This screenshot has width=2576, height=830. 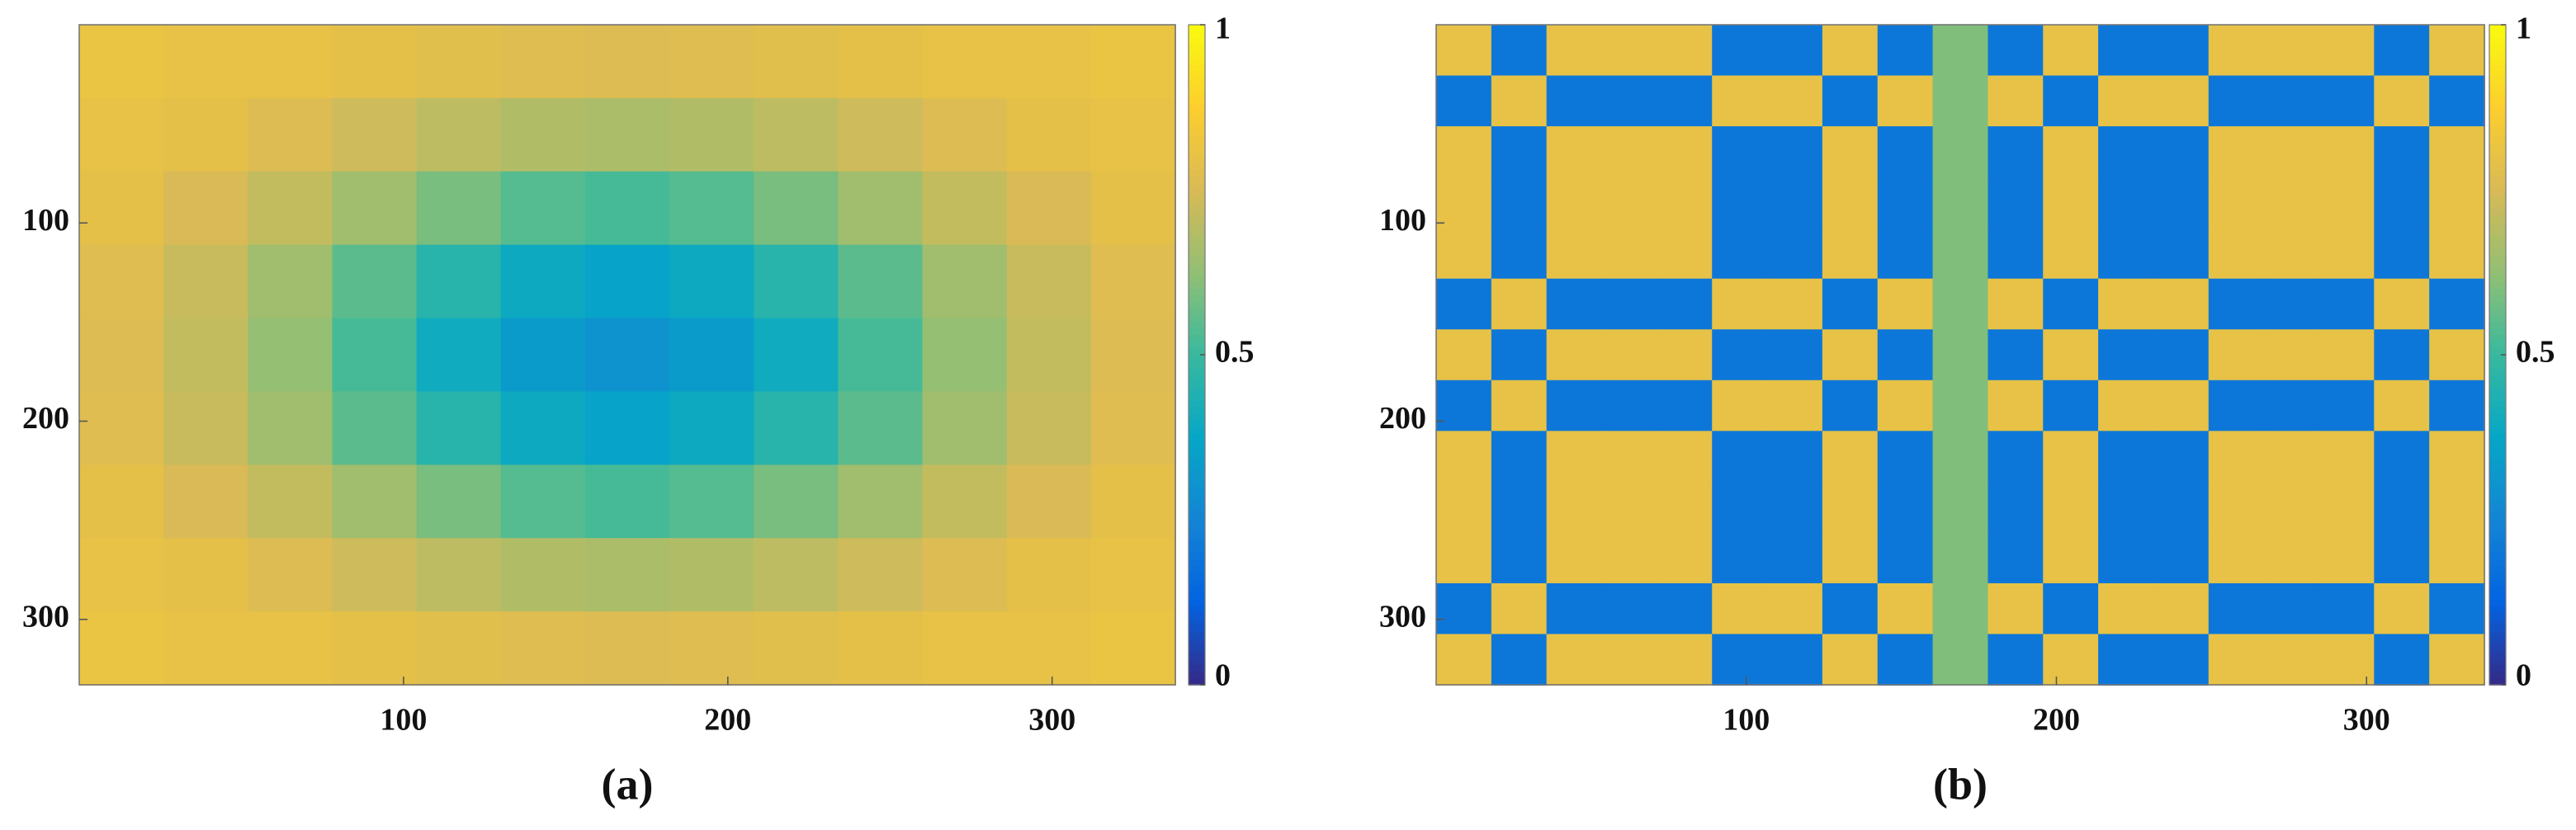 I want to click on y-tick-label: 300, so click(x=1402, y=616).